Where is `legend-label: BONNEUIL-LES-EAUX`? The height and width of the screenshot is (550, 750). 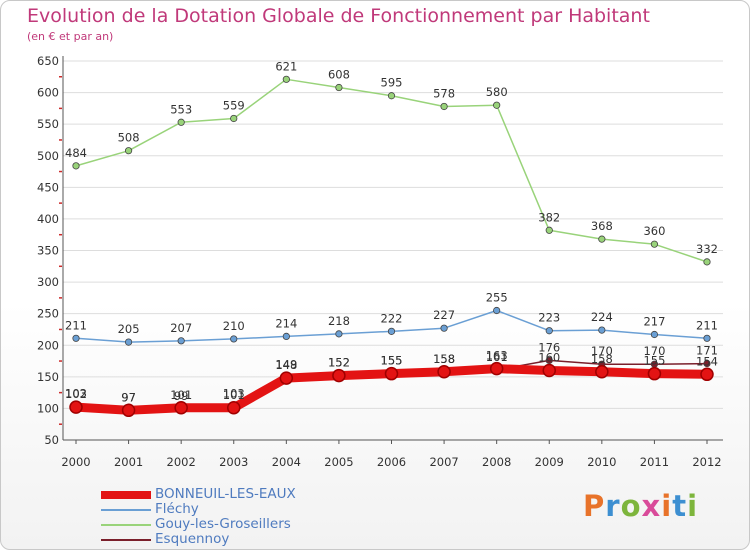 legend-label: BONNEUIL-LES-EAUX is located at coordinates (225, 494).